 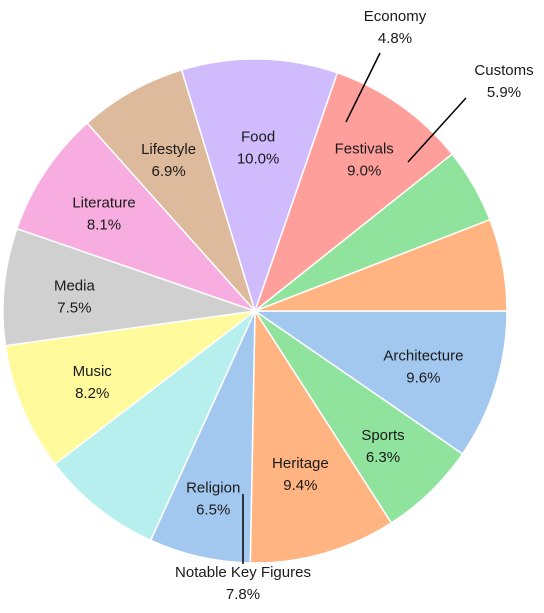 I want to click on slice-percent: 9.0%, so click(x=364, y=171).